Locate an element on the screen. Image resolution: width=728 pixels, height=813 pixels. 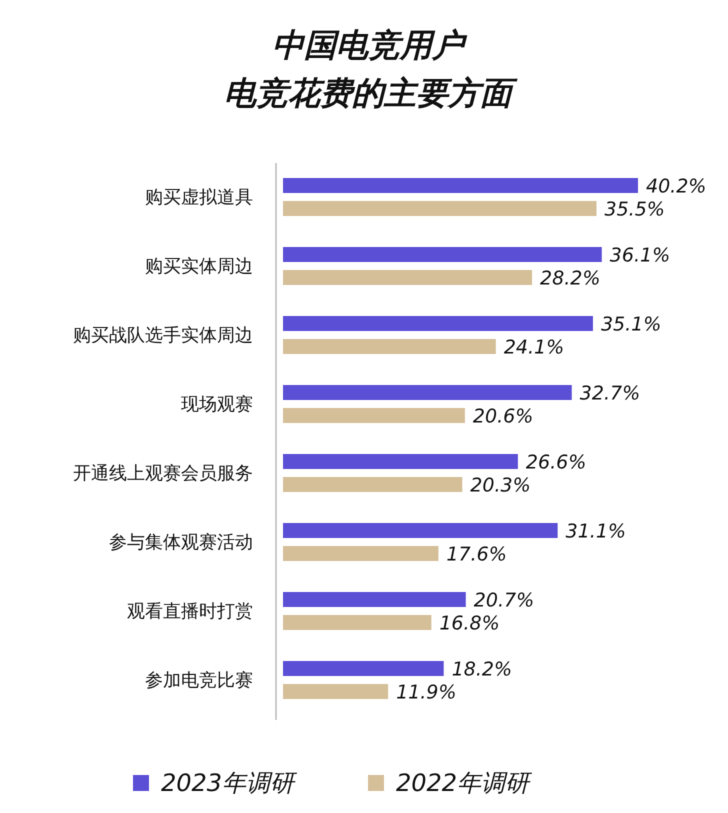
data-label: 17.6% is located at coordinates (476, 555).